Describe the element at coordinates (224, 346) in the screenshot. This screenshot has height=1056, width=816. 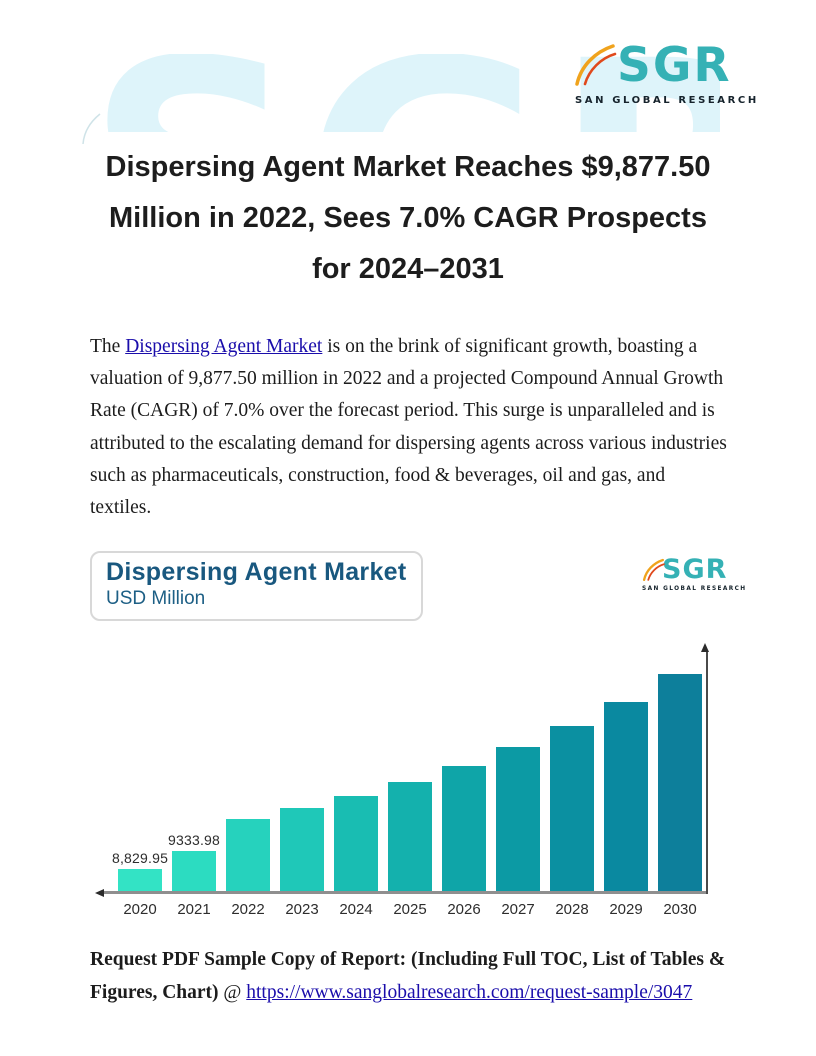
I see `dispersing-agent-market-link: Dispersing Agent Market` at that location.